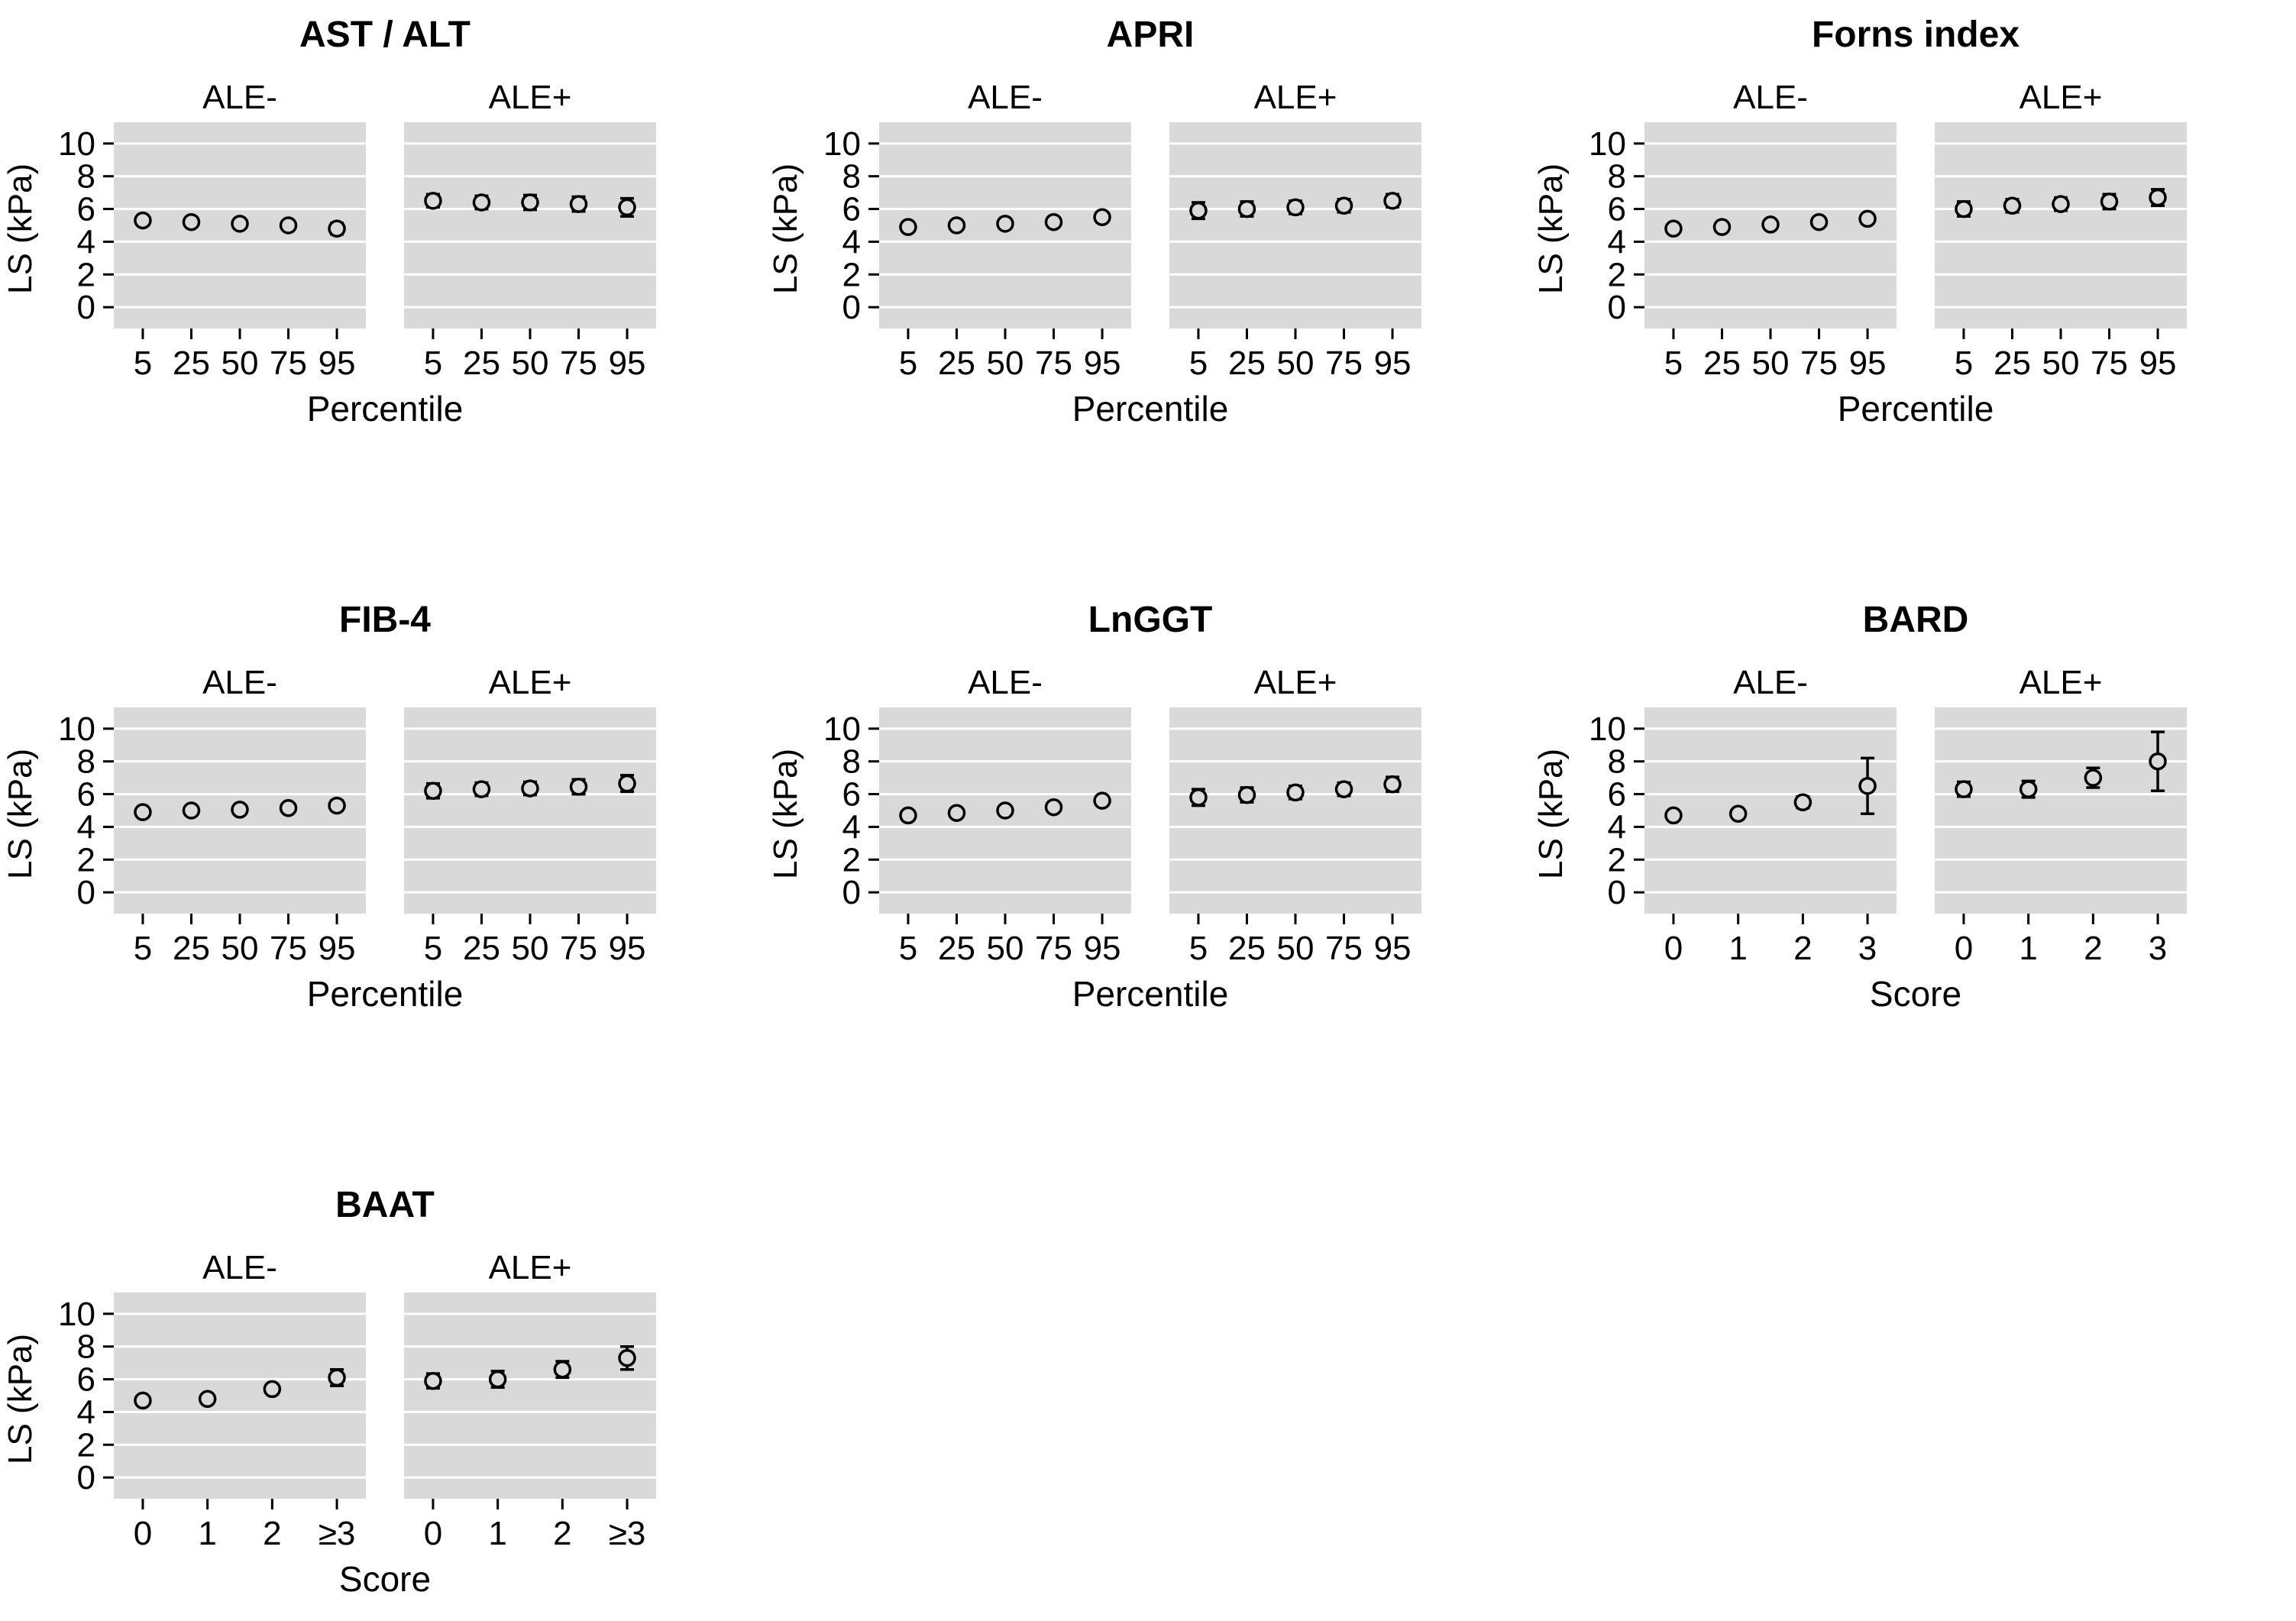  What do you see at coordinates (1913, 813) in the screenshot?
I see `panel-body: LS (kPa) ALE- 0 1 2 3 0 2 4 6 8 10 ALE+ 0 1 2 3` at bounding box center [1913, 813].